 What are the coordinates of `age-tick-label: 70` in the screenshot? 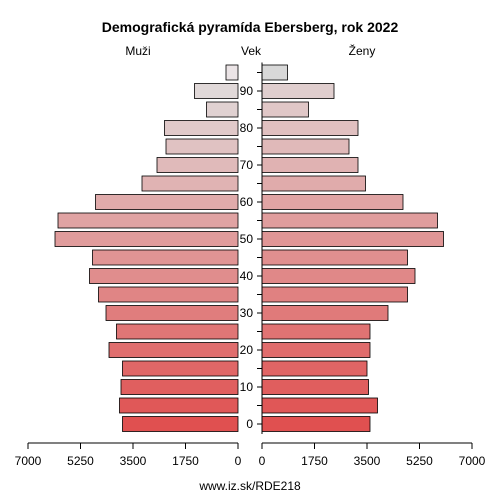 It's located at (247, 165).